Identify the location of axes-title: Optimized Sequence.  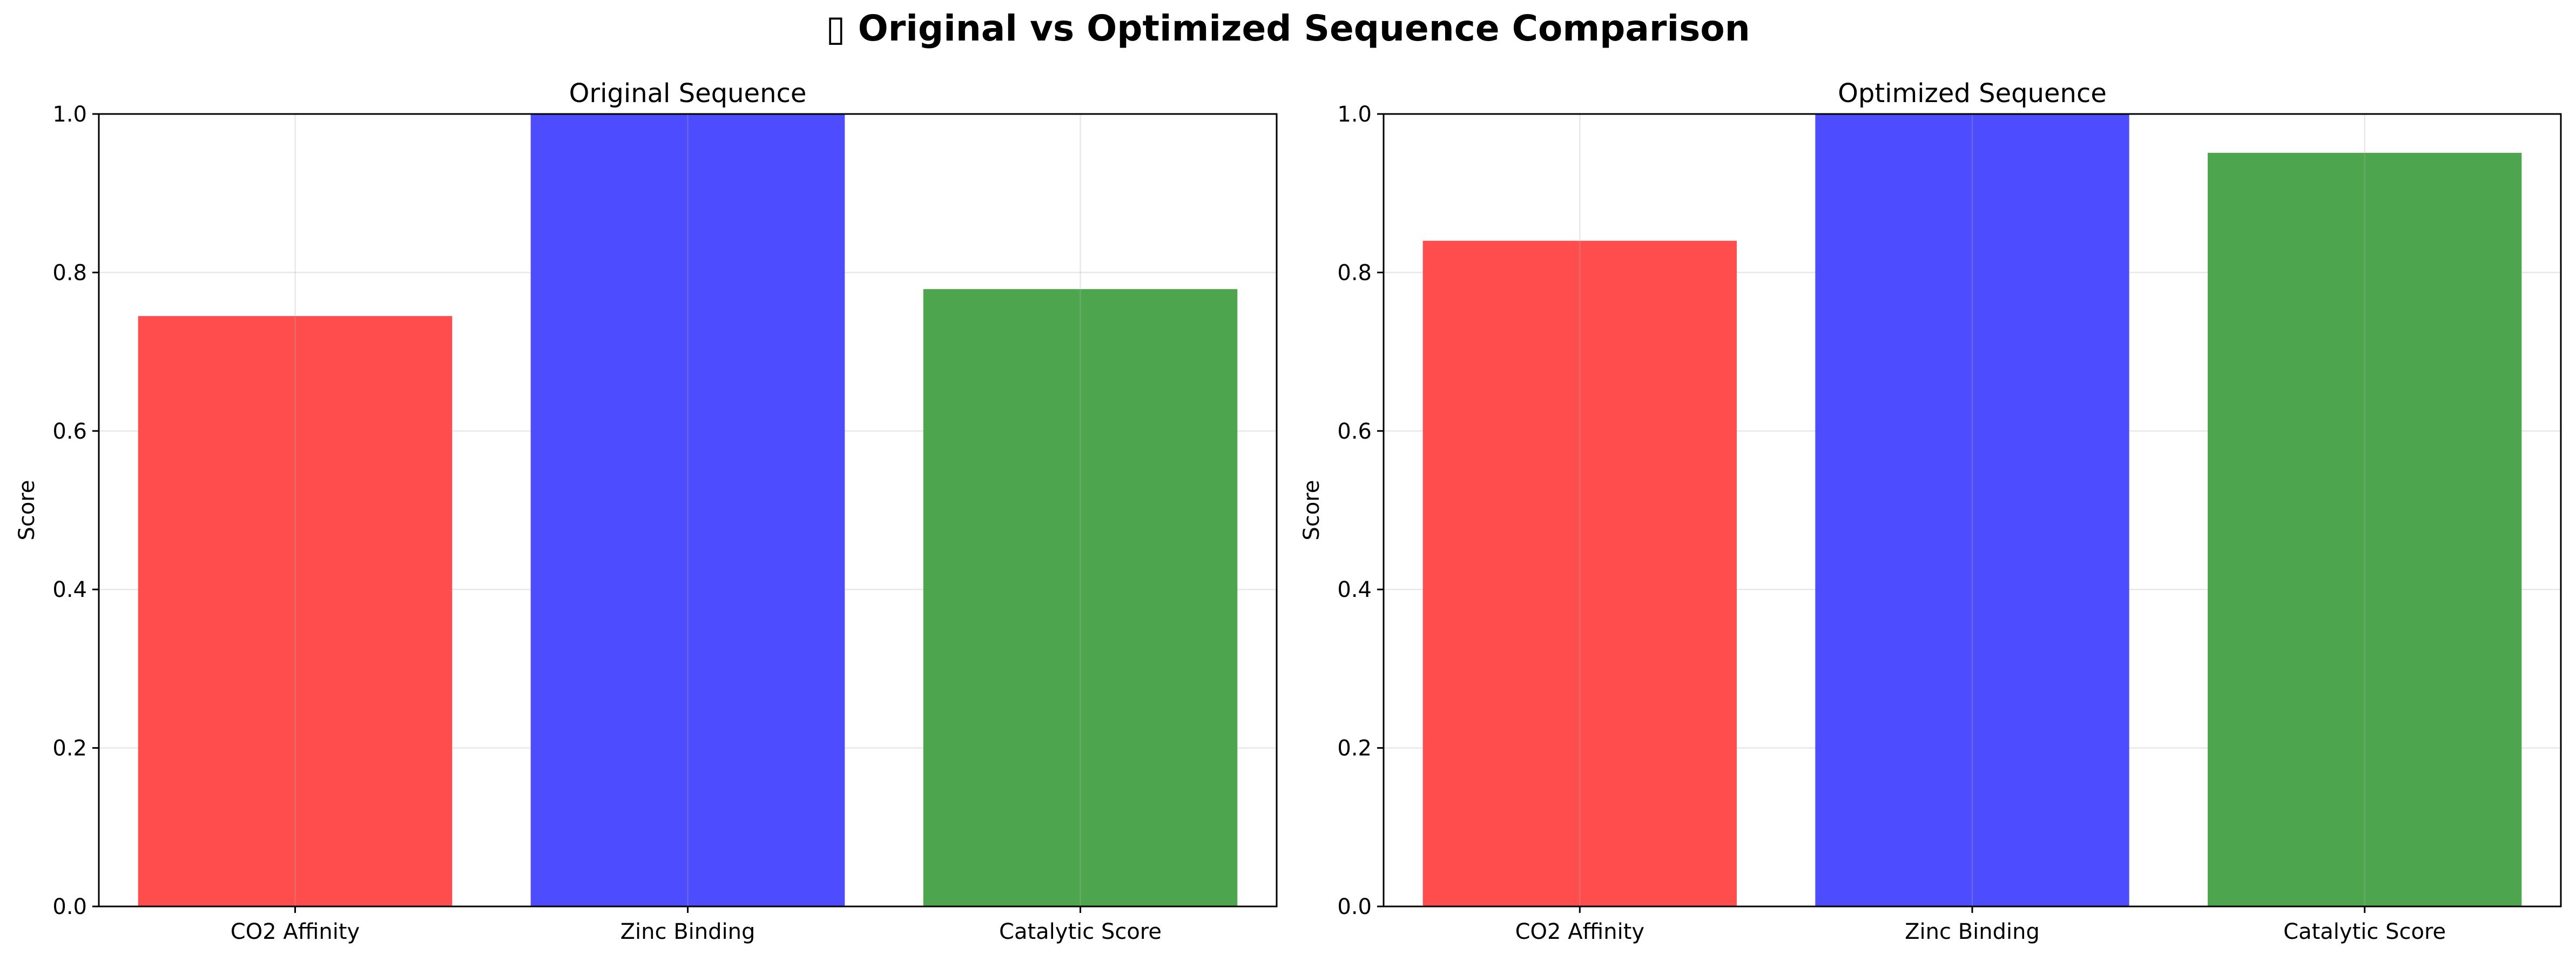
(1972, 93).